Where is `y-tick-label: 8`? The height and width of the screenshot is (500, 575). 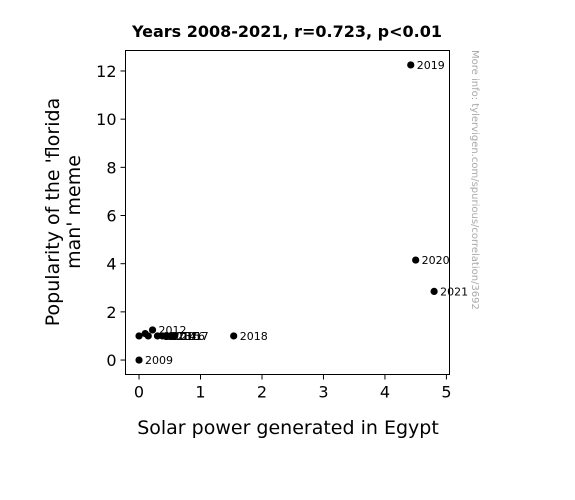 y-tick-label: 8 is located at coordinates (111, 167).